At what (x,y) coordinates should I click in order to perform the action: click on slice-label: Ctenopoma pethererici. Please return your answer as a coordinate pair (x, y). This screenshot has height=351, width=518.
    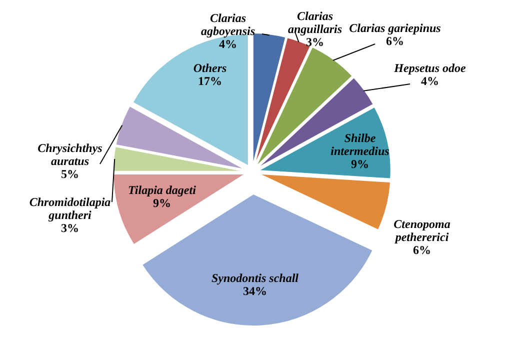
    Looking at the image, I should click on (422, 230).